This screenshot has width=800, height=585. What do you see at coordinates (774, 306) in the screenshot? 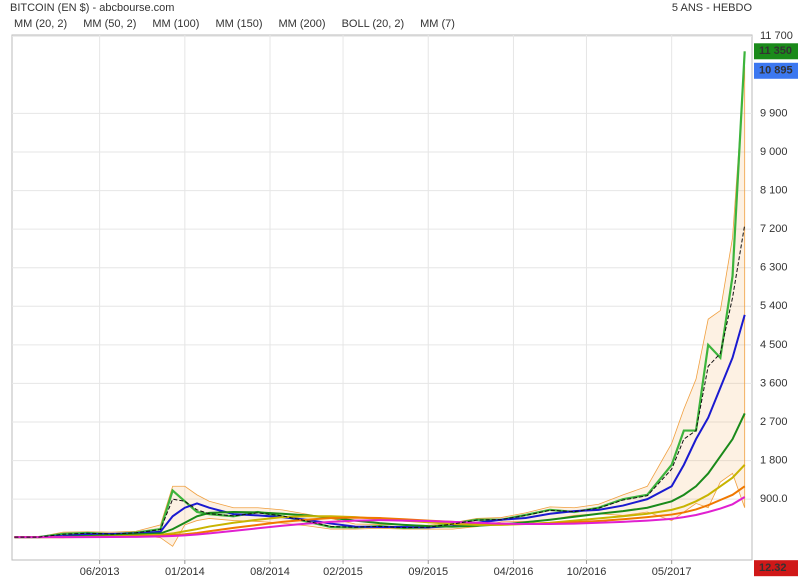
I see `y-tick-label: 5 400` at bounding box center [774, 306].